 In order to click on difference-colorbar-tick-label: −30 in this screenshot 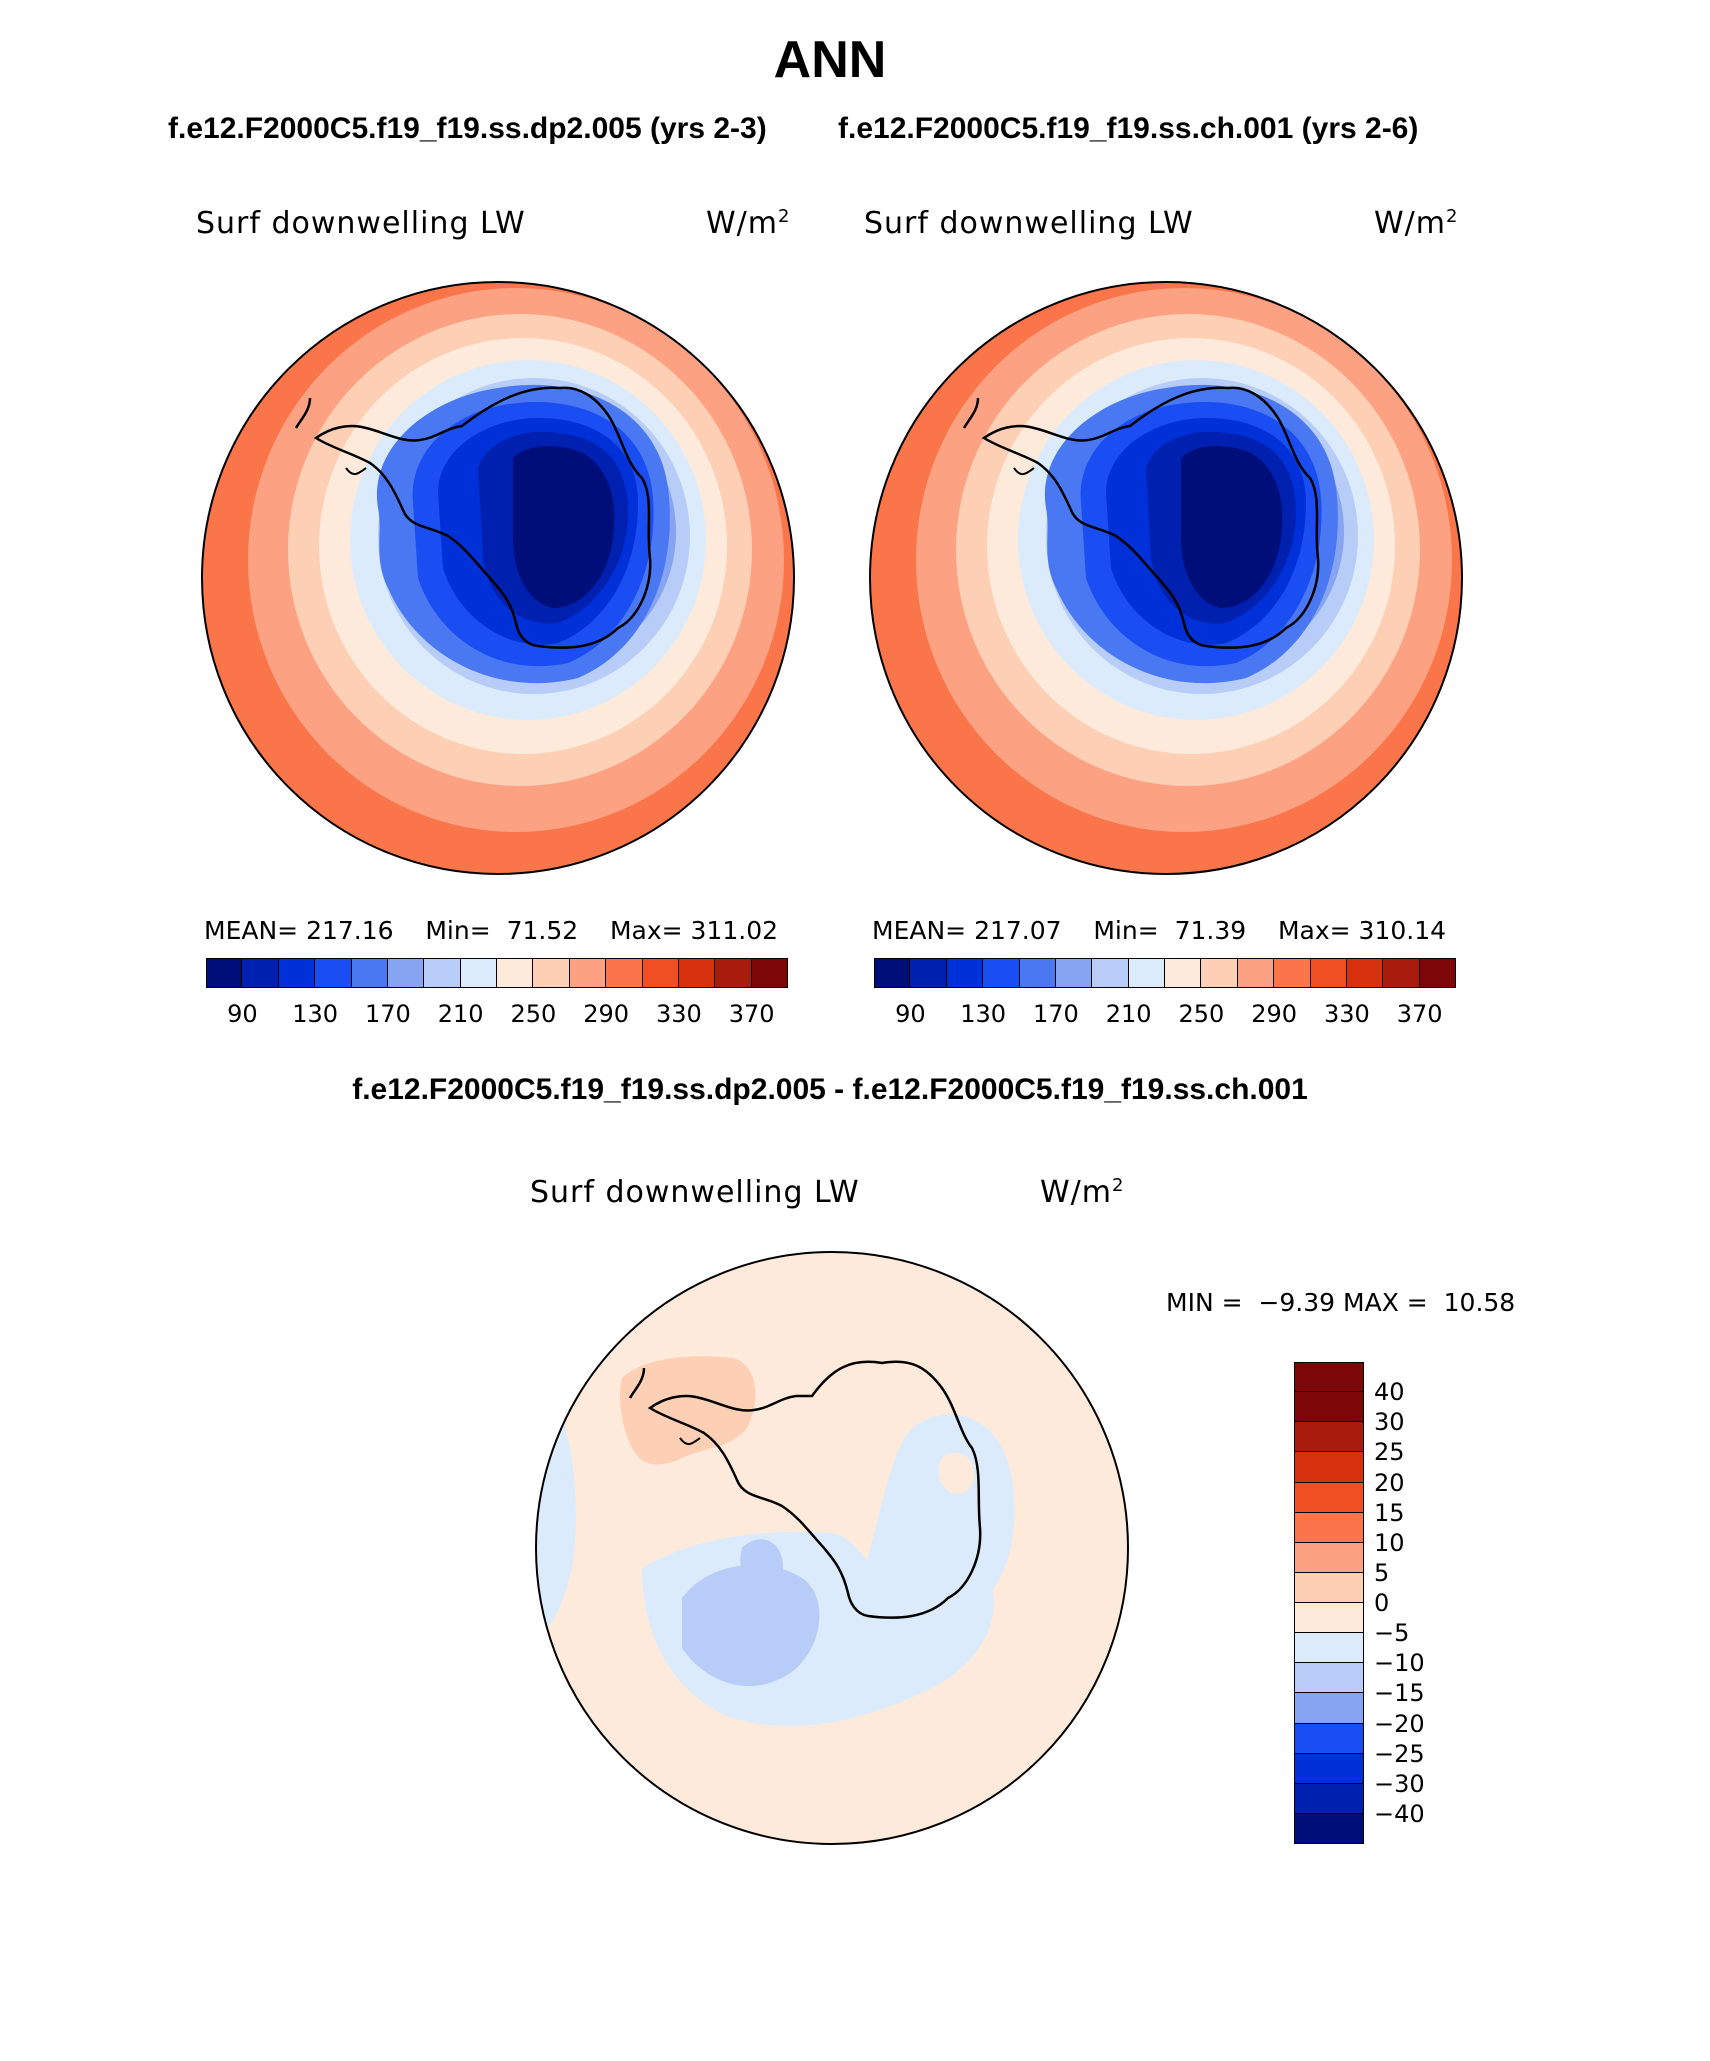, I will do `click(1399, 1783)`.